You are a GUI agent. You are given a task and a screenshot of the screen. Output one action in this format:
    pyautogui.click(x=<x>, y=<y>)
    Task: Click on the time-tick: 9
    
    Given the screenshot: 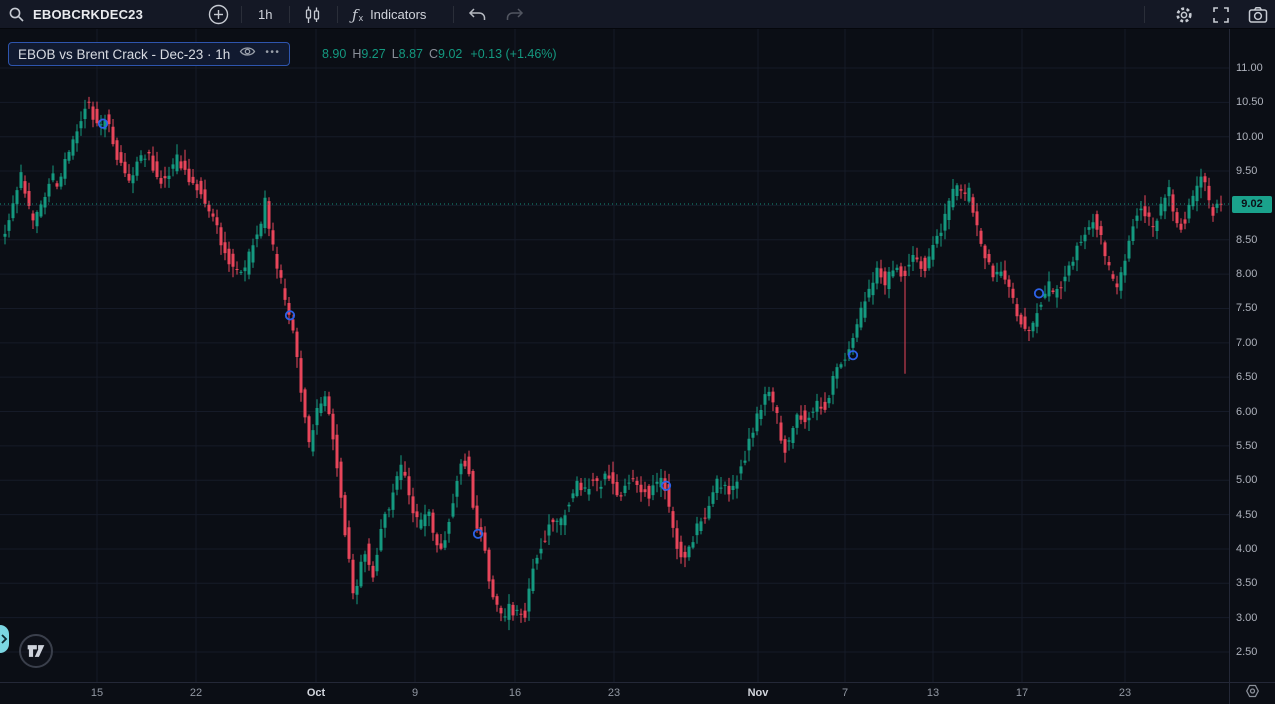 What is the action you would take?
    pyautogui.click(x=415, y=693)
    